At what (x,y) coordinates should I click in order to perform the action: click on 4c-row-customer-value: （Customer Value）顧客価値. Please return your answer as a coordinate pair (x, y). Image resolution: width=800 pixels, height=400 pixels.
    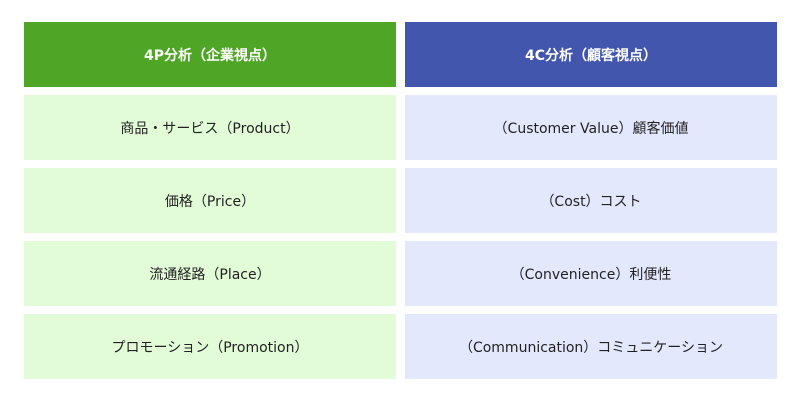
    Looking at the image, I should click on (591, 127).